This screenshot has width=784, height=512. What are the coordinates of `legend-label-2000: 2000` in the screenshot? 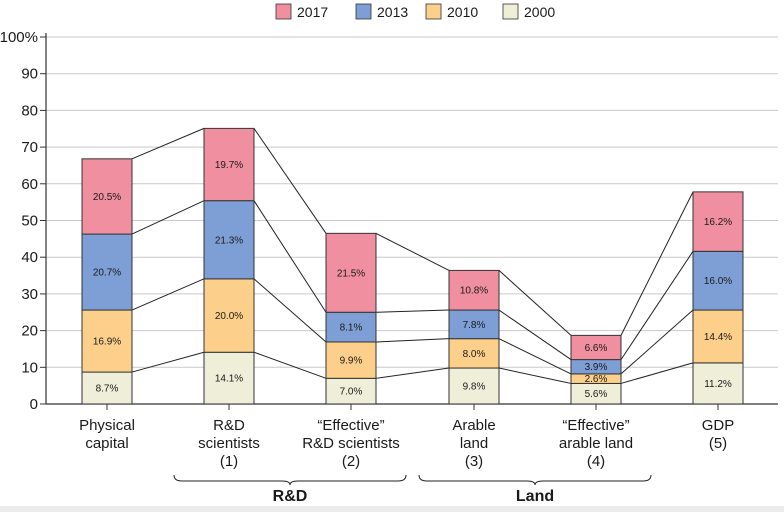 It's located at (539, 12).